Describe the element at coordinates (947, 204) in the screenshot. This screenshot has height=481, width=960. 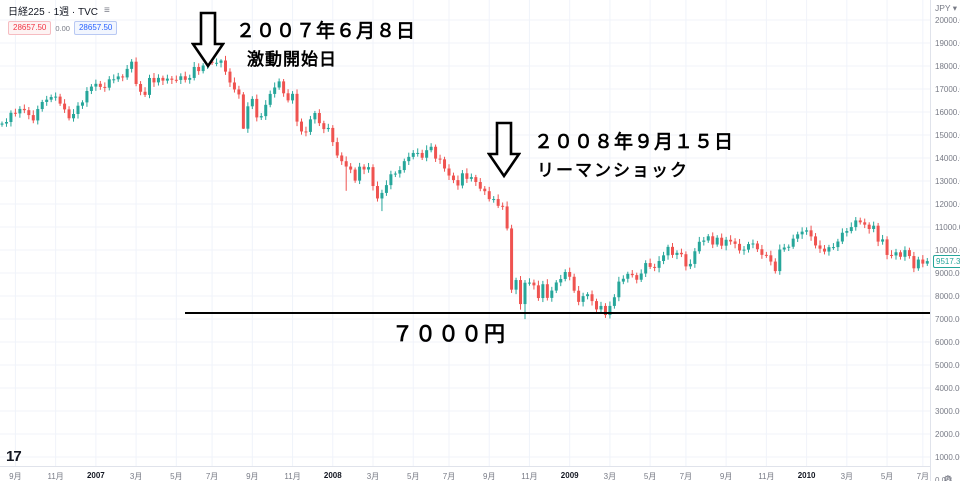
I see `price-axis-label: 12000.00` at that location.